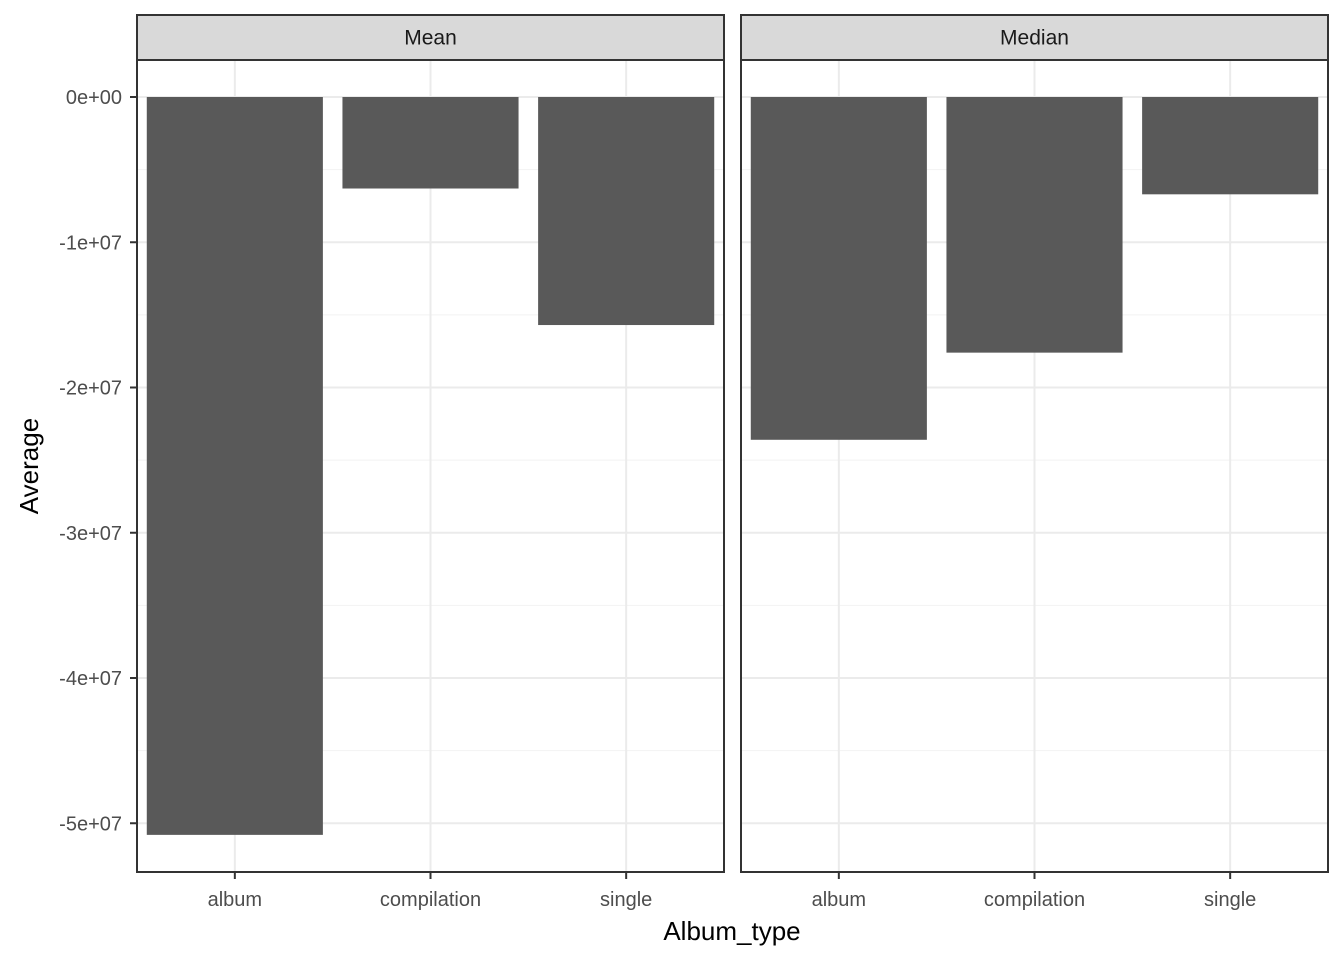  What do you see at coordinates (90, 534) in the screenshot?
I see `y-tick-label: -3e+07` at bounding box center [90, 534].